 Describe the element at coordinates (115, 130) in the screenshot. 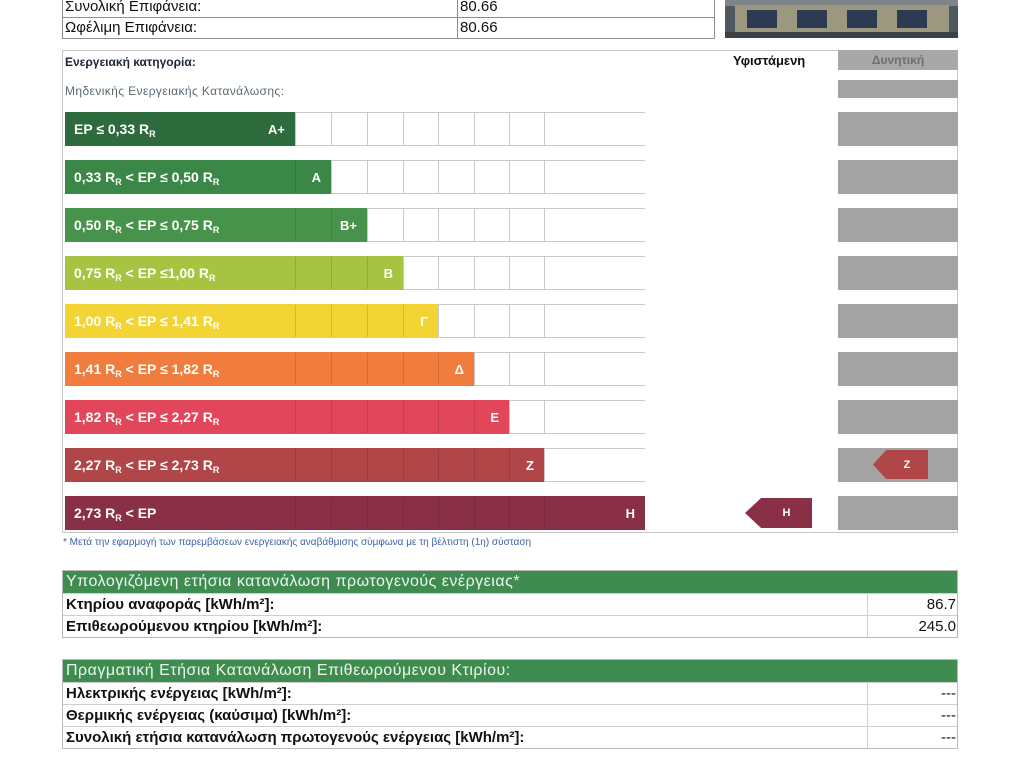

I see `energy-class-range: EP ≤ 0,33 RR` at that location.